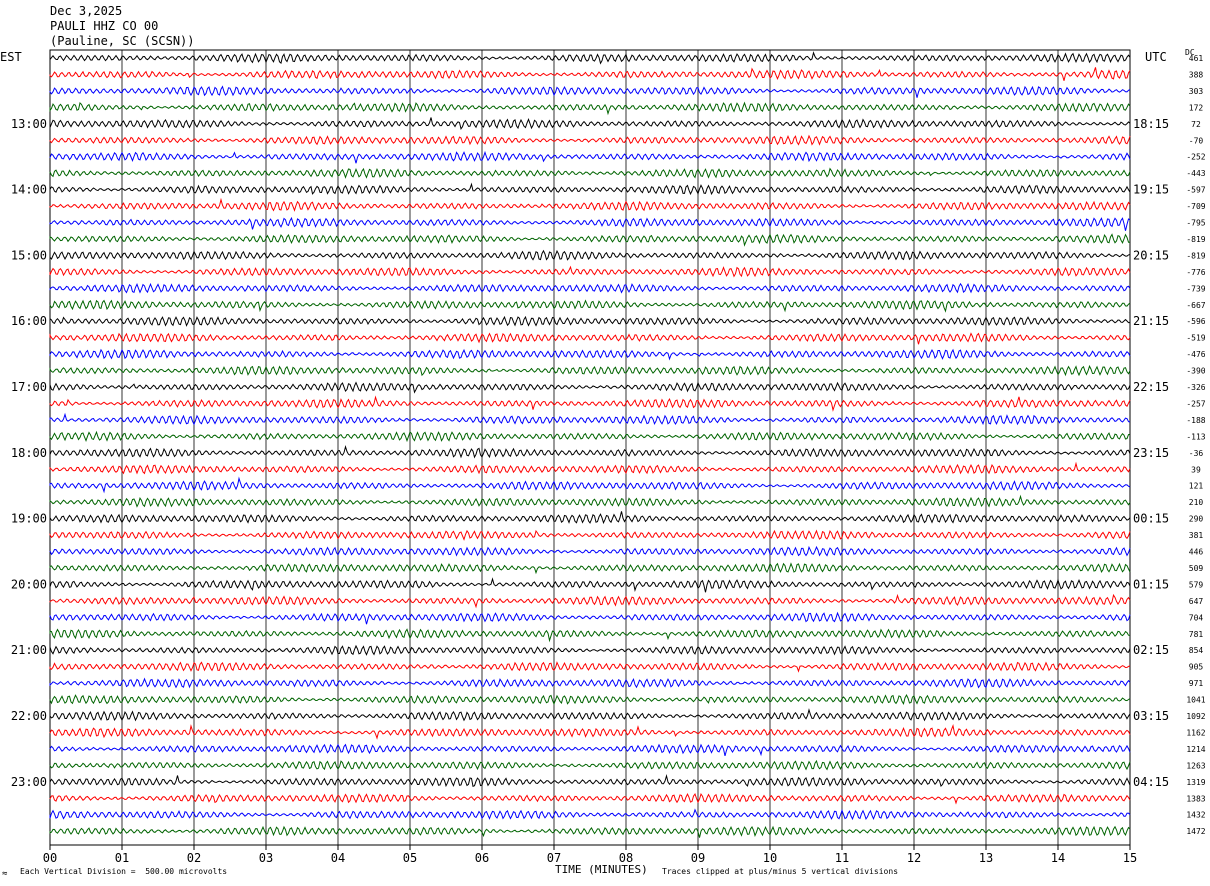 The width and height of the screenshot is (1210, 886). I want to click on dc-offset-label: 1383, so click(1195, 798).